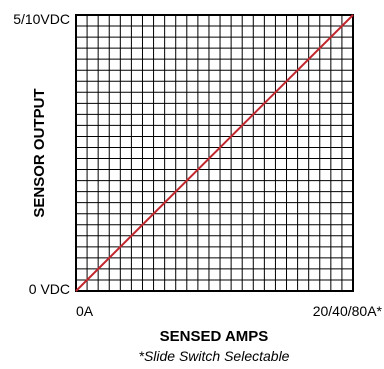 Image resolution: width=384 pixels, height=369 pixels. Describe the element at coordinates (39, 152) in the screenshot. I see `y-axis-title: SENSOR OUTPUT` at that location.